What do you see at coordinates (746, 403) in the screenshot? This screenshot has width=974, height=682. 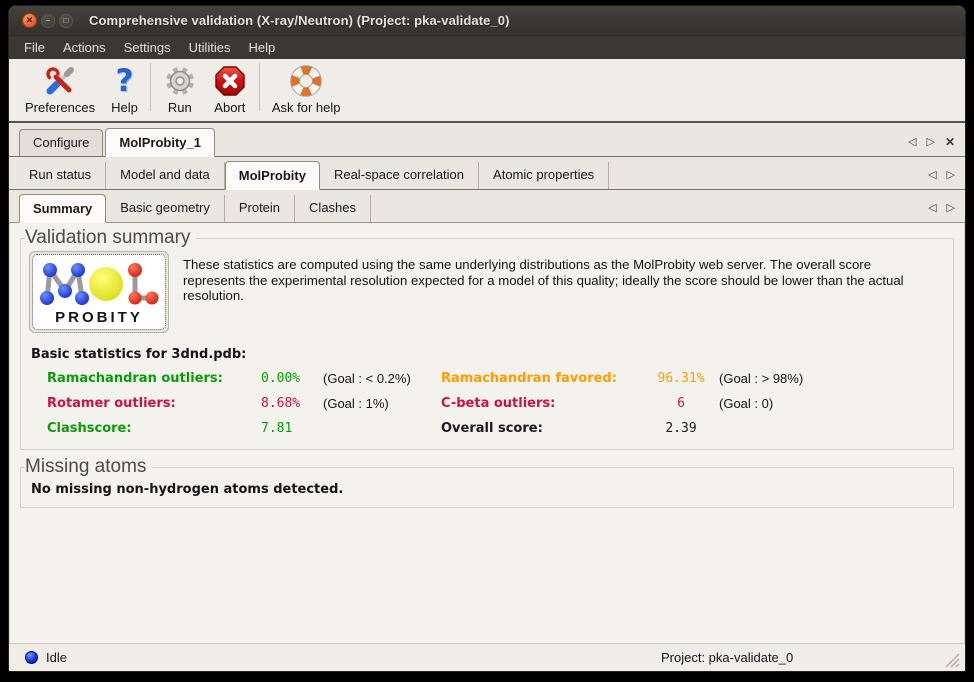 I see `stat-goal: (Goal : 0)` at bounding box center [746, 403].